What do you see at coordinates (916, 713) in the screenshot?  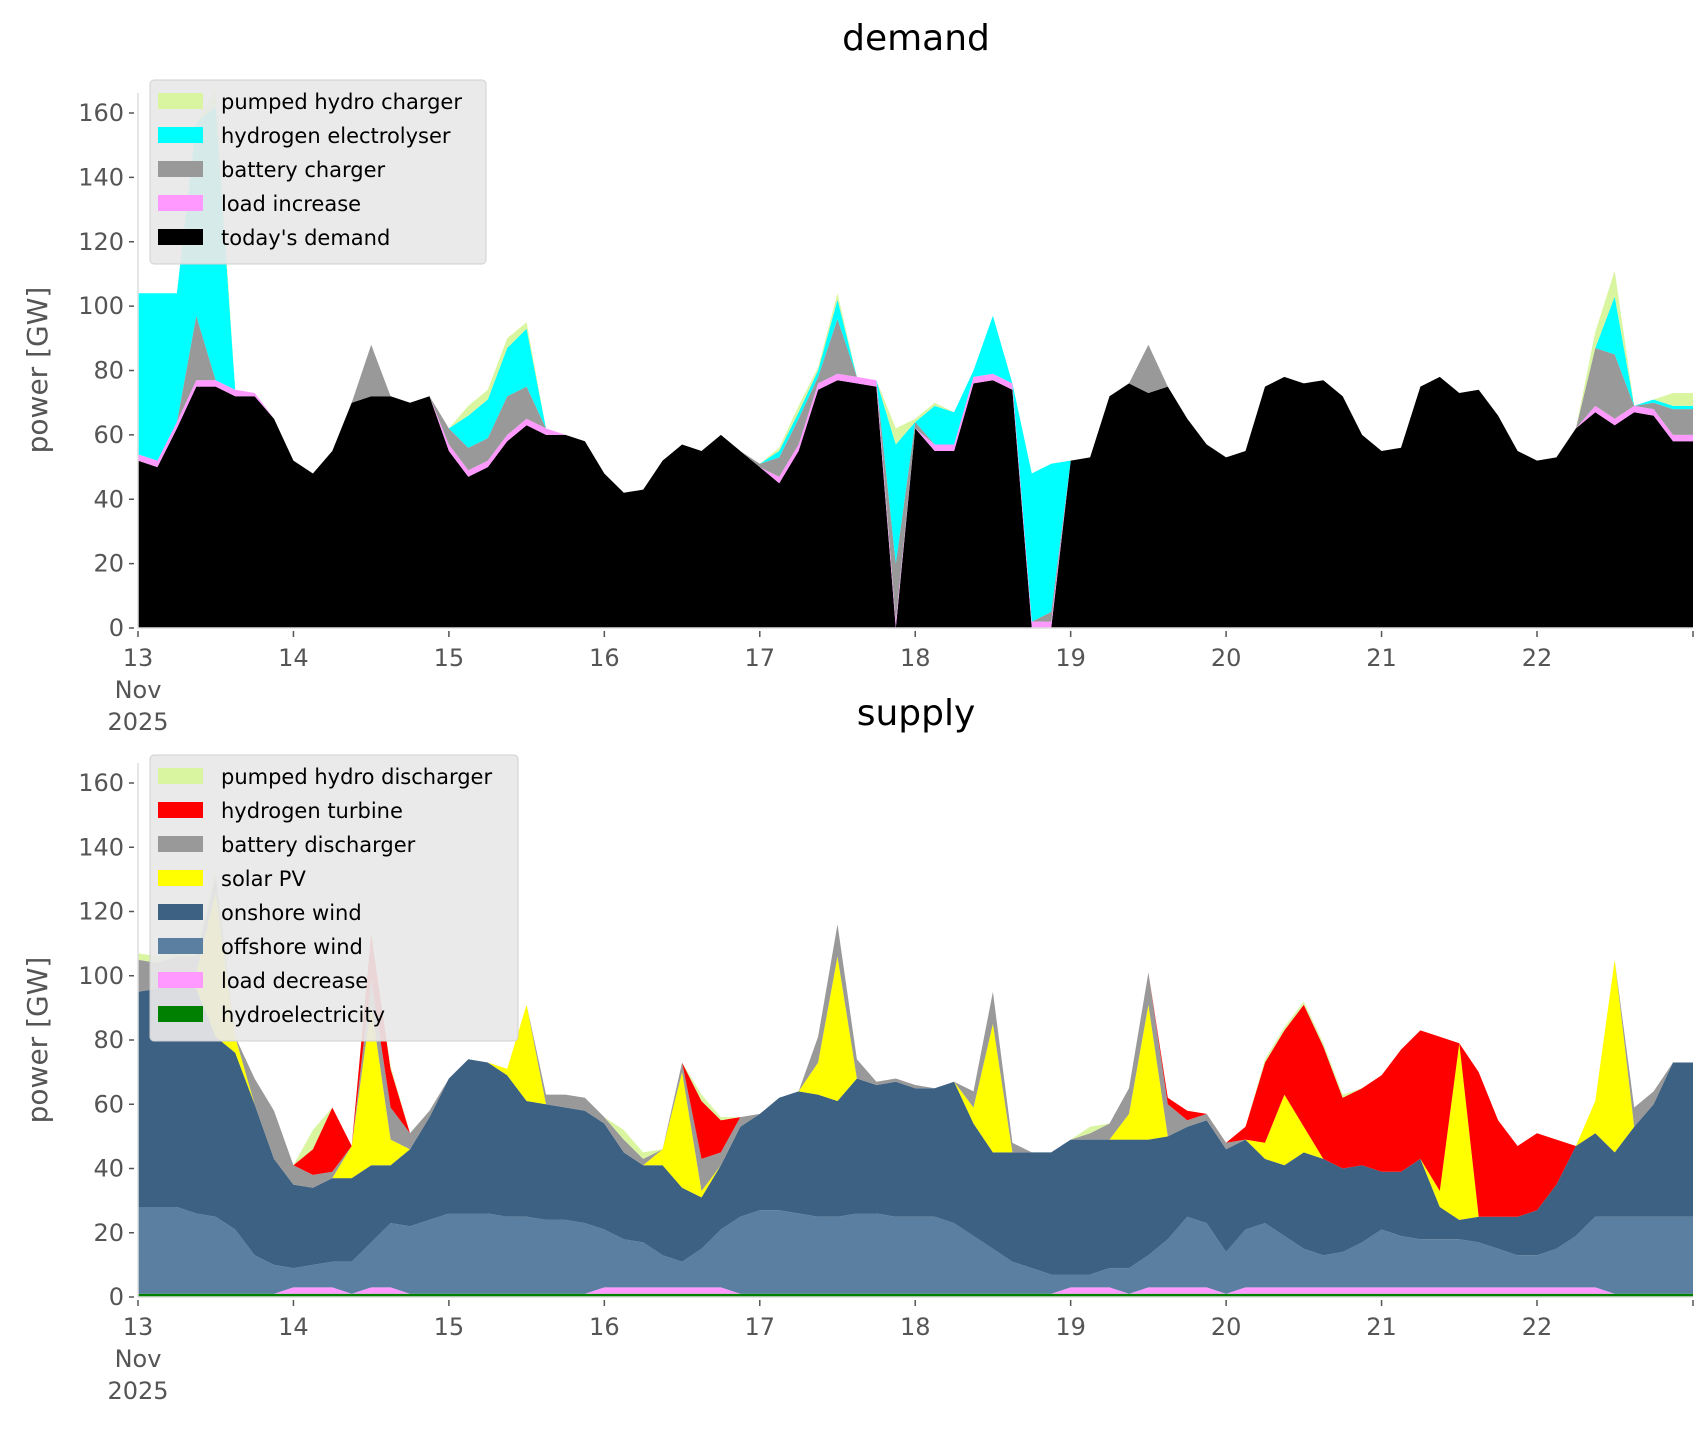 I see `supply-title: supply` at bounding box center [916, 713].